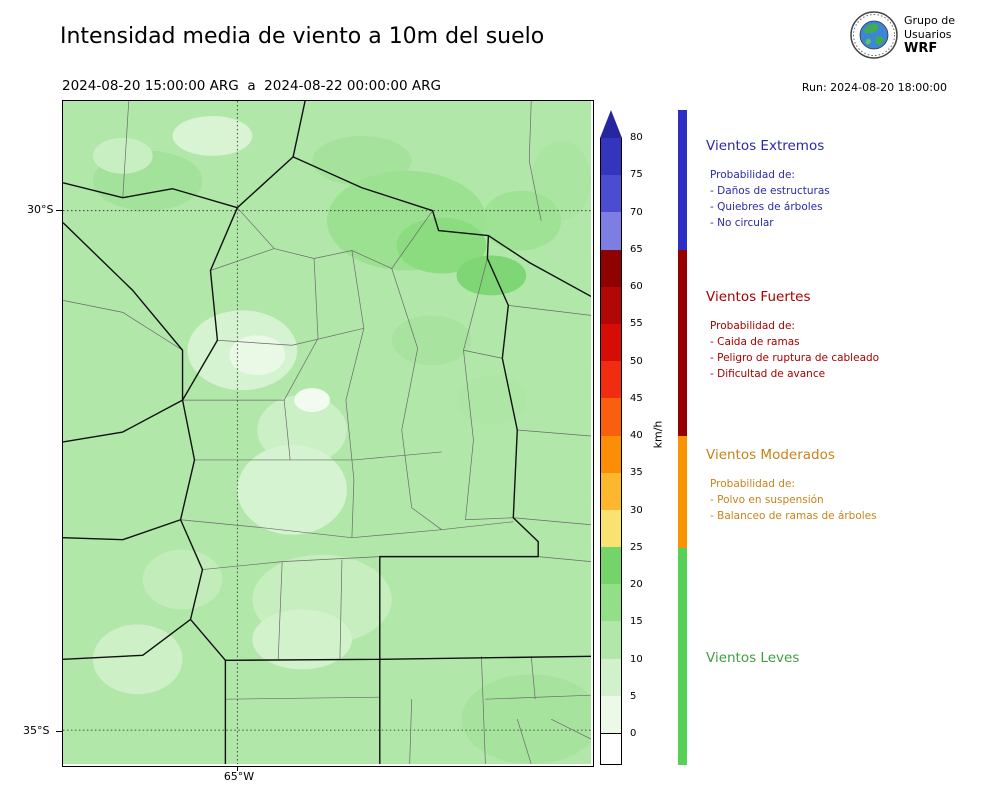  Describe the element at coordinates (636, 361) in the screenshot. I see `colorbar-tick-50: 50` at that location.